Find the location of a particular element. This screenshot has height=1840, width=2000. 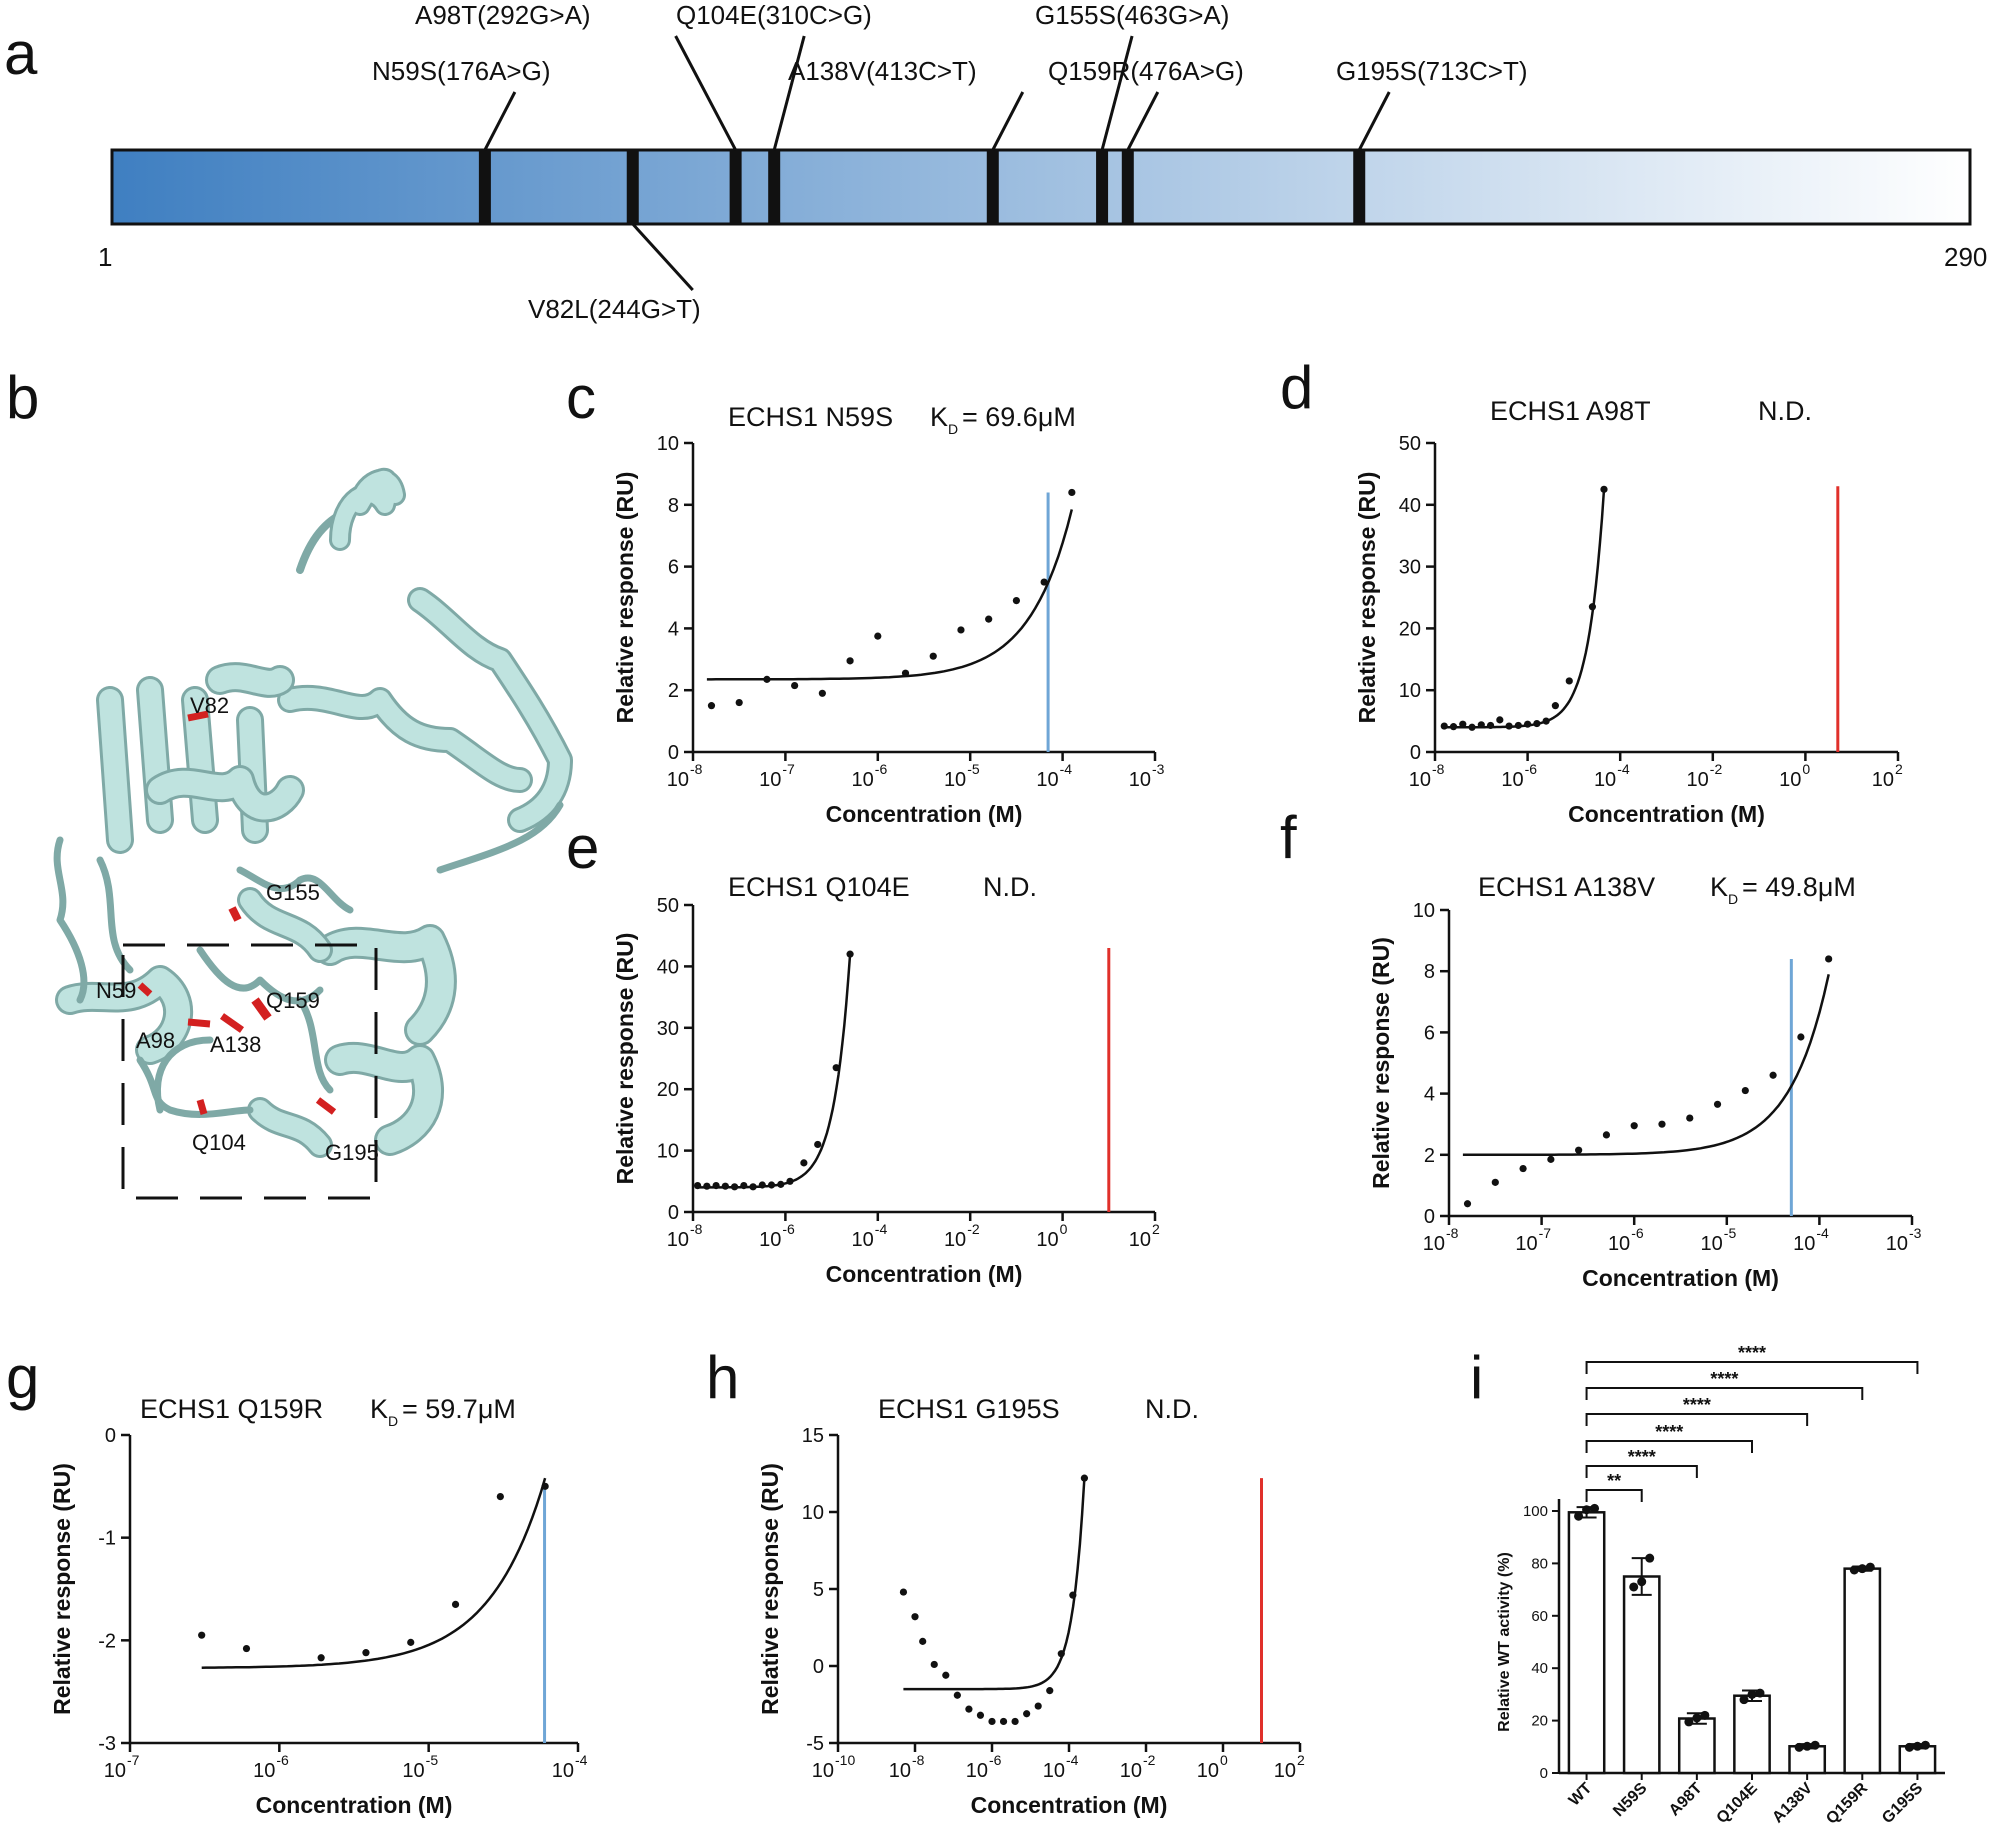

y-tick-label: 8 is located at coordinates (673, 506).